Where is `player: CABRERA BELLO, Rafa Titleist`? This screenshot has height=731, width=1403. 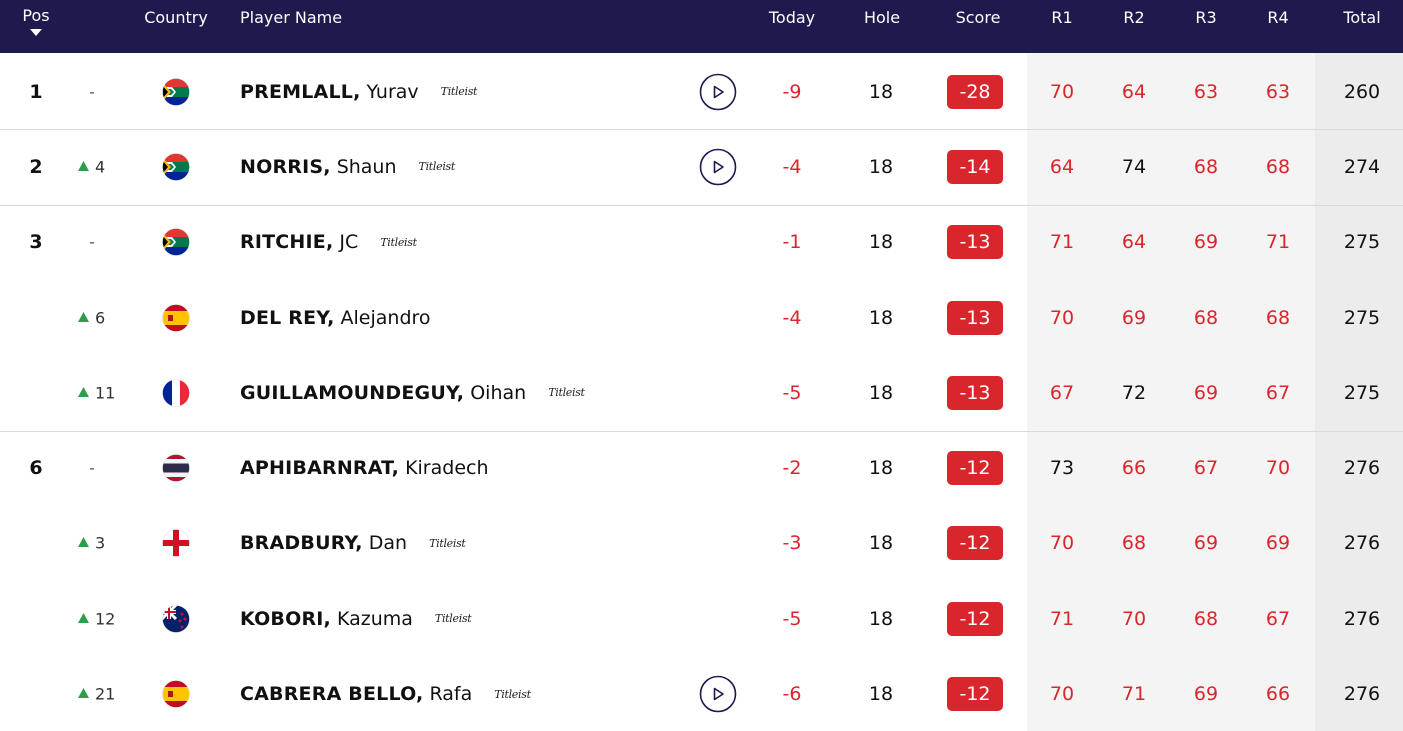
player: CABRERA BELLO, Rafa Titleist is located at coordinates (385, 694).